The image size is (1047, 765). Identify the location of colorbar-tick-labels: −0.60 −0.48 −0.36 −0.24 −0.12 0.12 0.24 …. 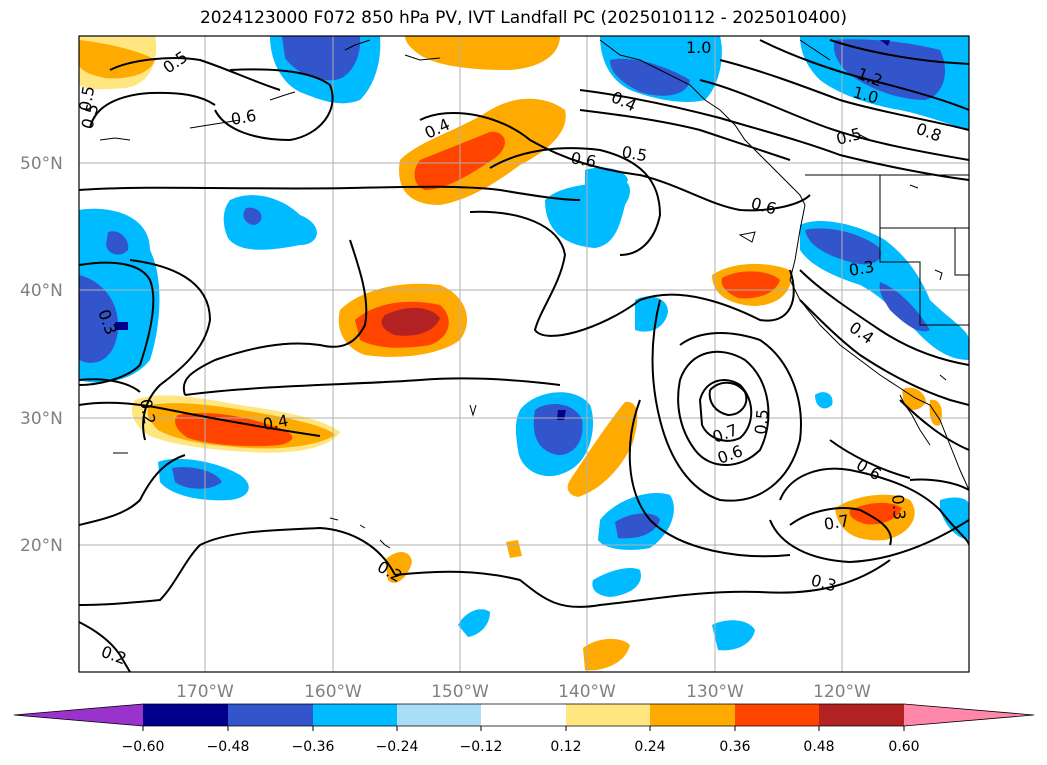
(521, 747).